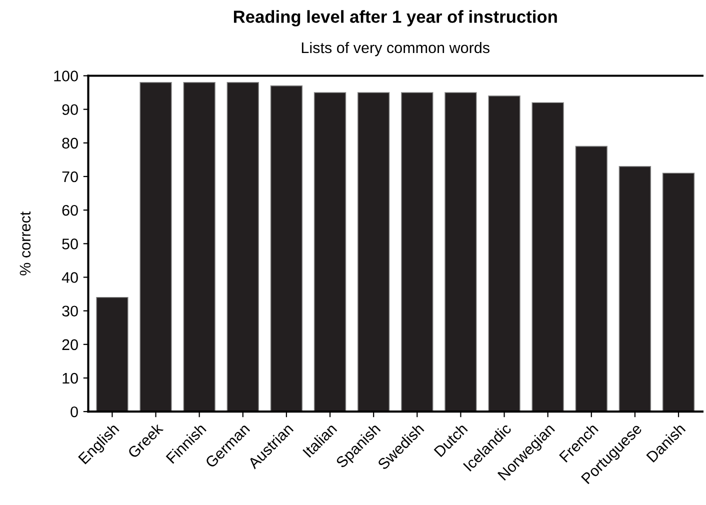  What do you see at coordinates (395, 18) in the screenshot?
I see `chart-title: Reading level after 1 year of instruction` at bounding box center [395, 18].